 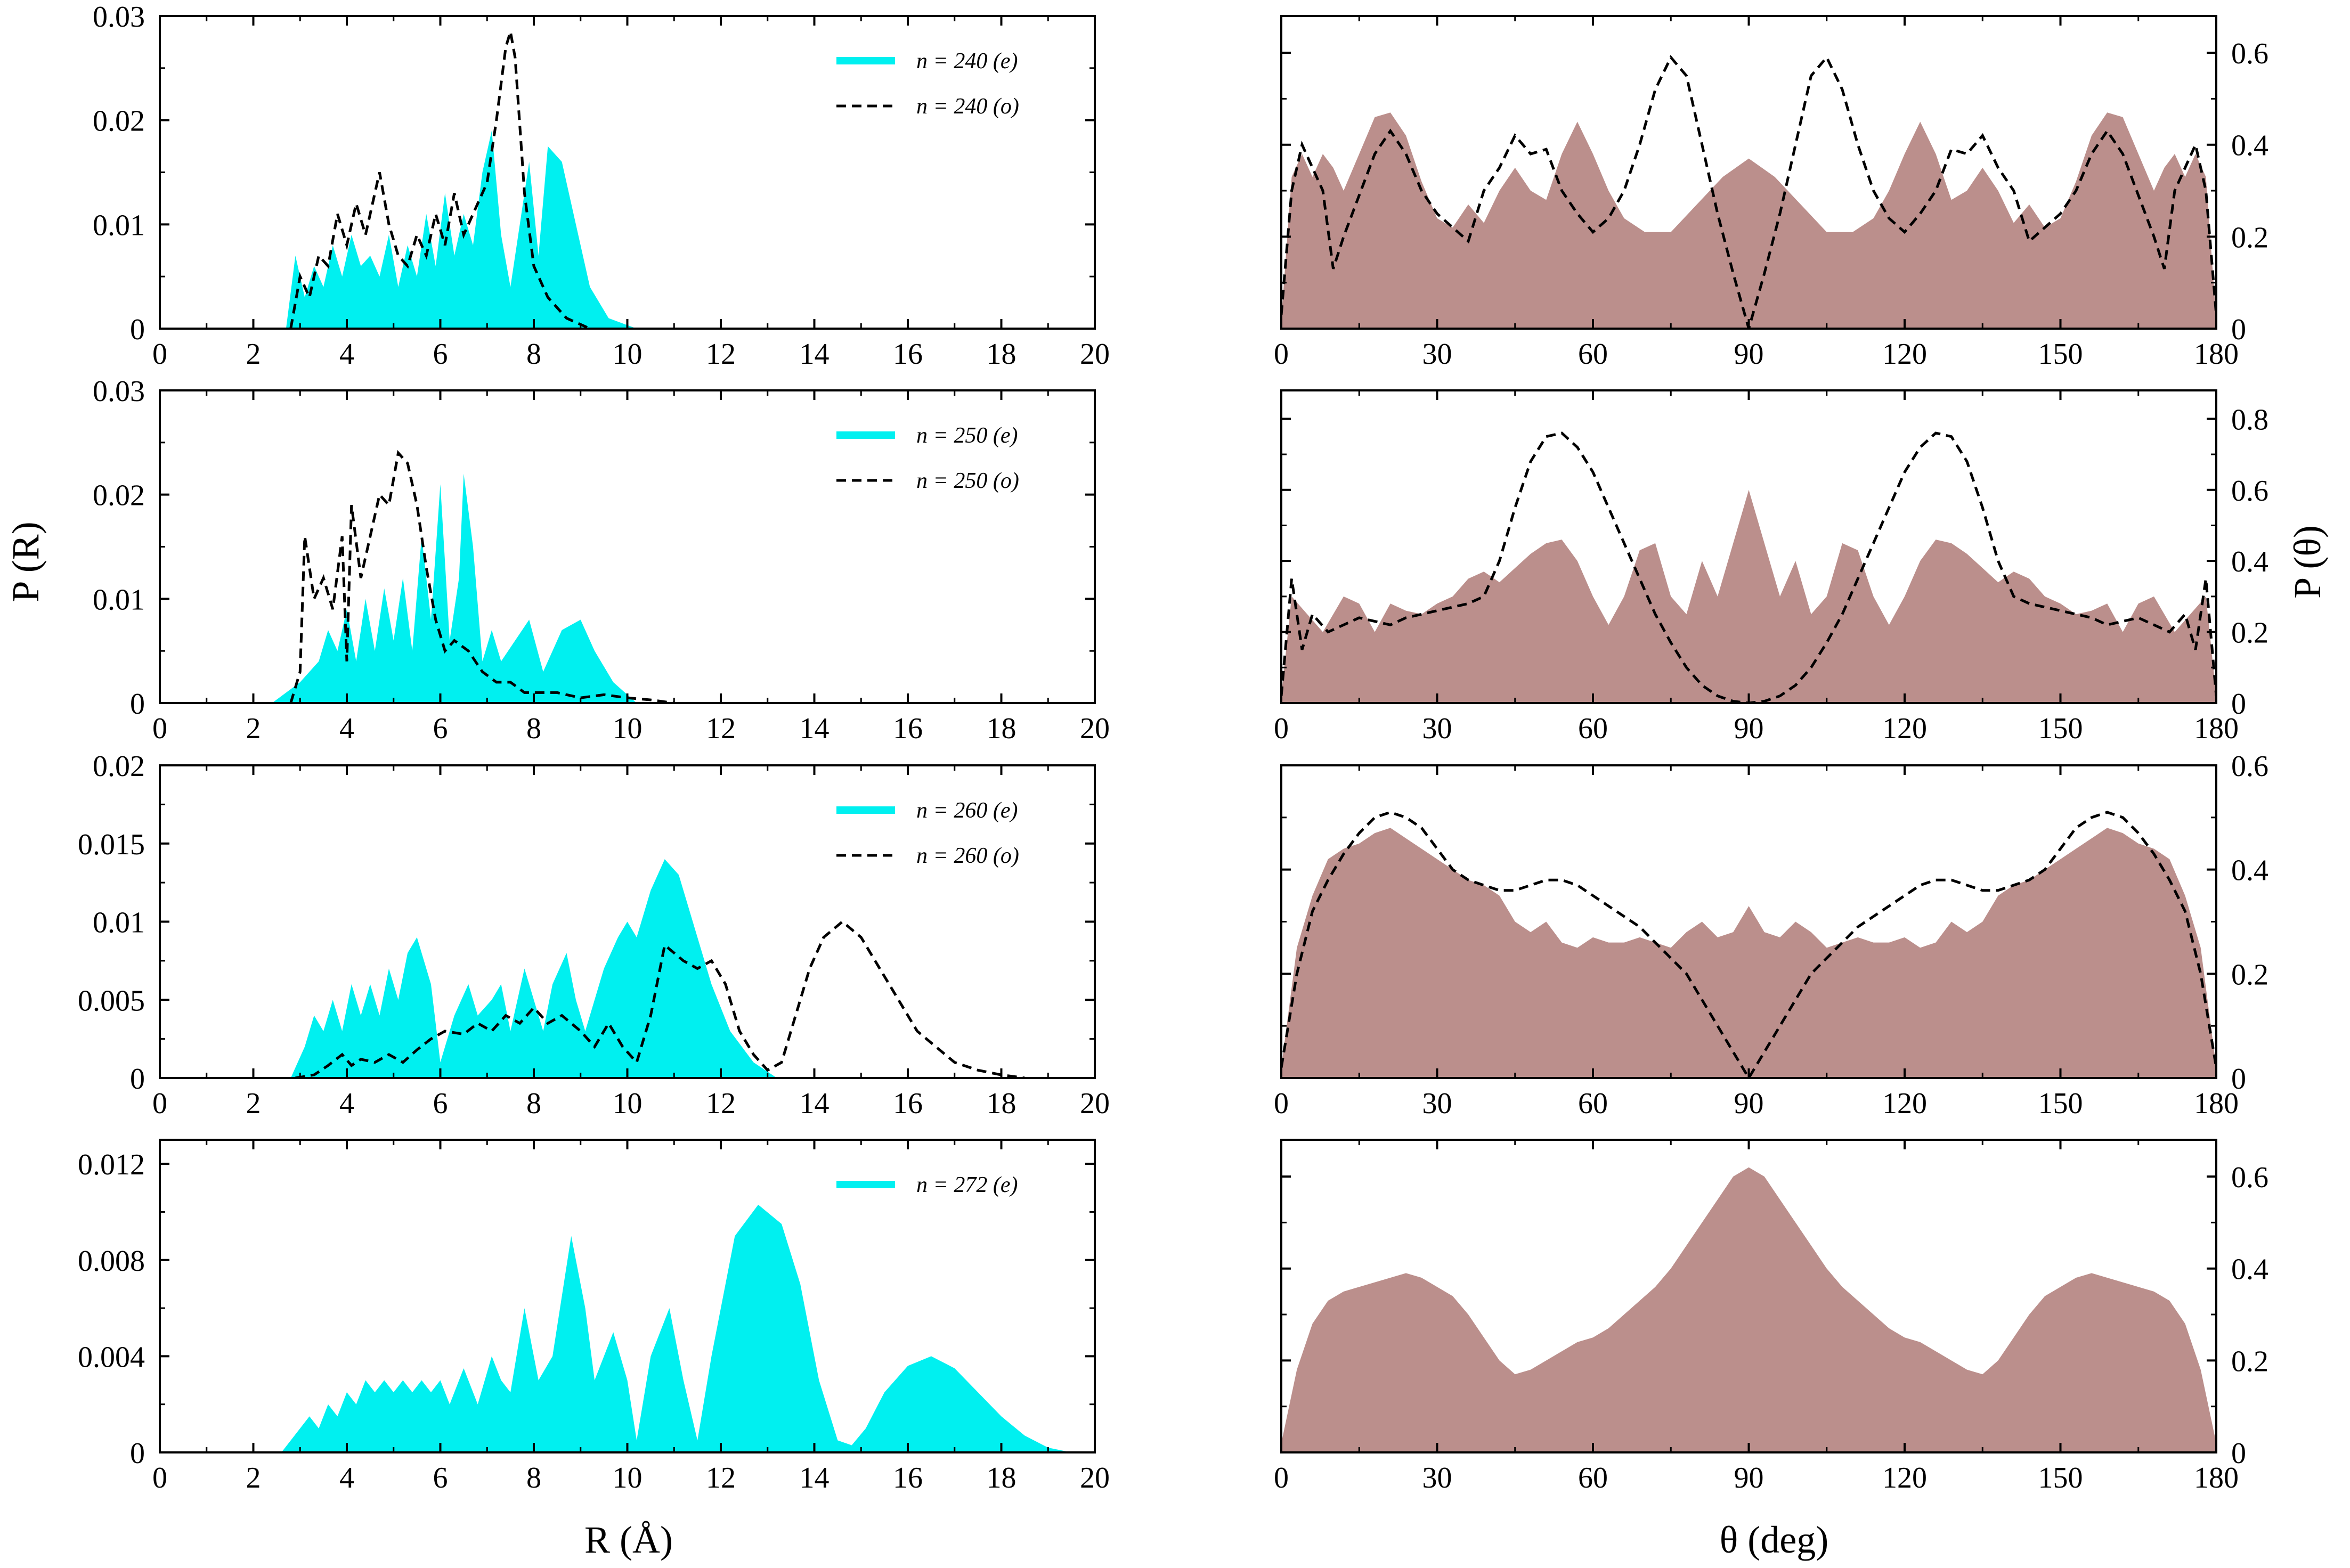 What do you see at coordinates (2307, 562) in the screenshot?
I see `right-y-axis-label: P (θ)` at bounding box center [2307, 562].